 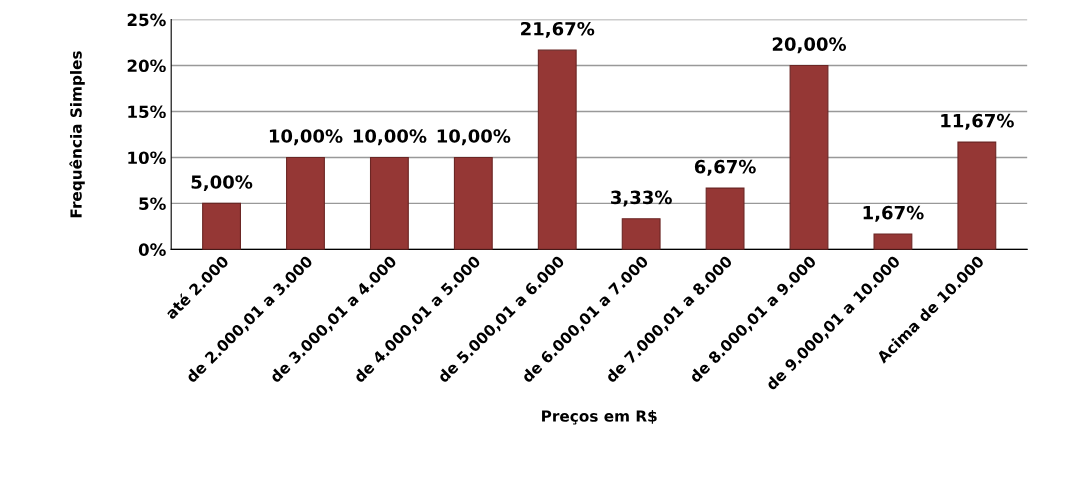 What do you see at coordinates (147, 112) in the screenshot?
I see `y-tick-label: 15%` at bounding box center [147, 112].